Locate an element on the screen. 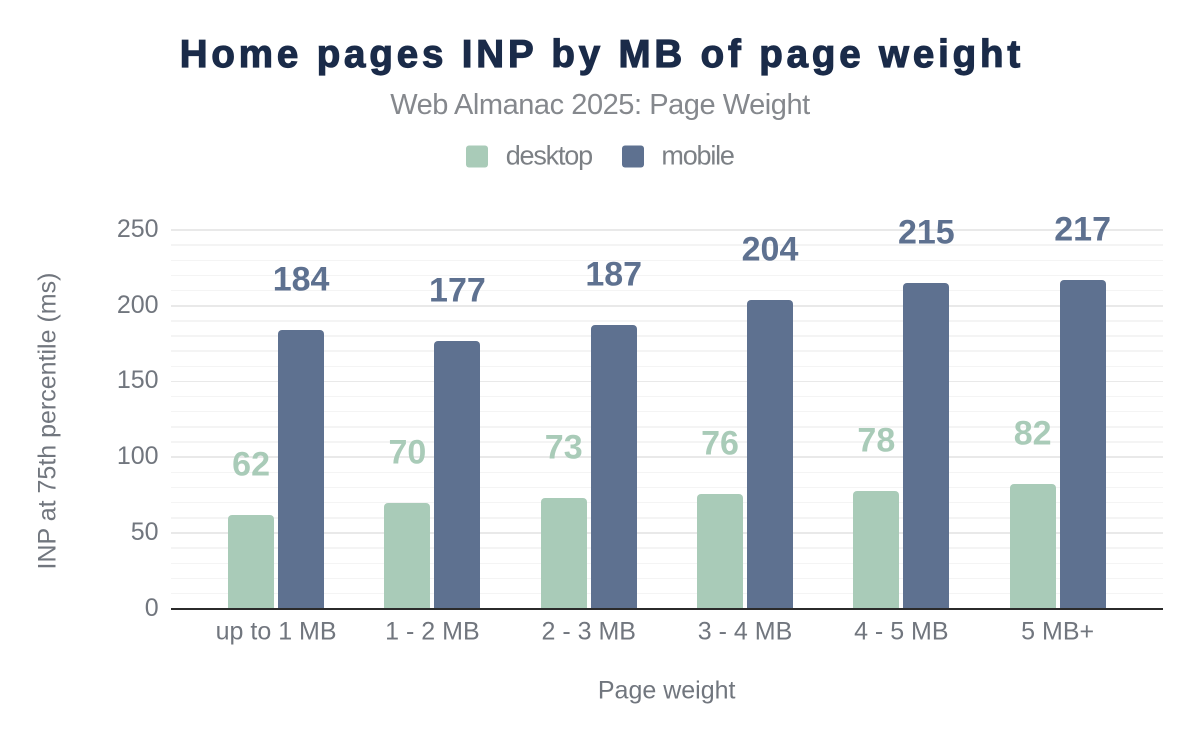 The height and width of the screenshot is (742, 1200). bar-value-label-desktop: 62 is located at coordinates (251, 464).